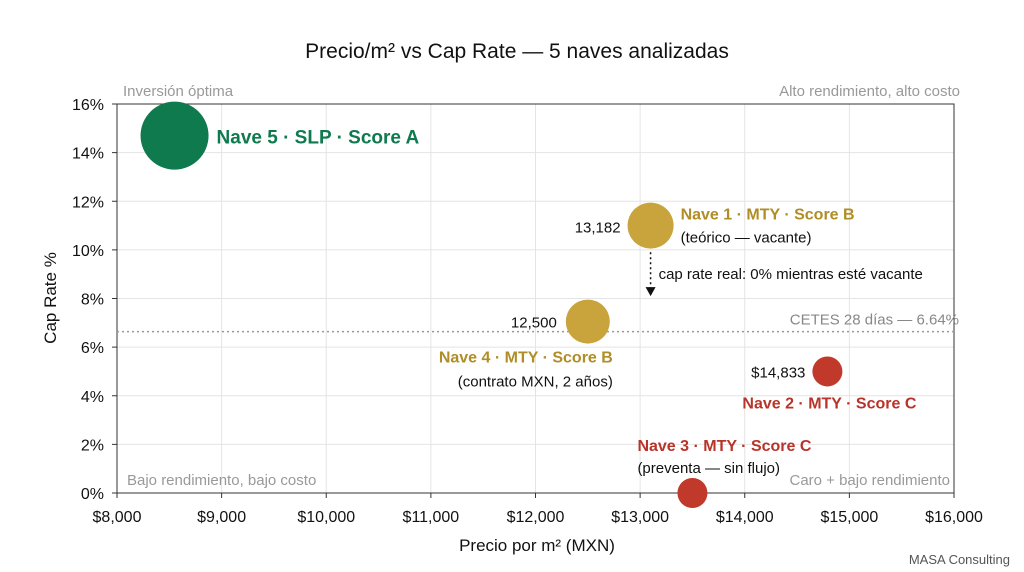 The height and width of the screenshot is (572, 1024). I want to click on x-tick-label: $16,000, so click(954, 517).